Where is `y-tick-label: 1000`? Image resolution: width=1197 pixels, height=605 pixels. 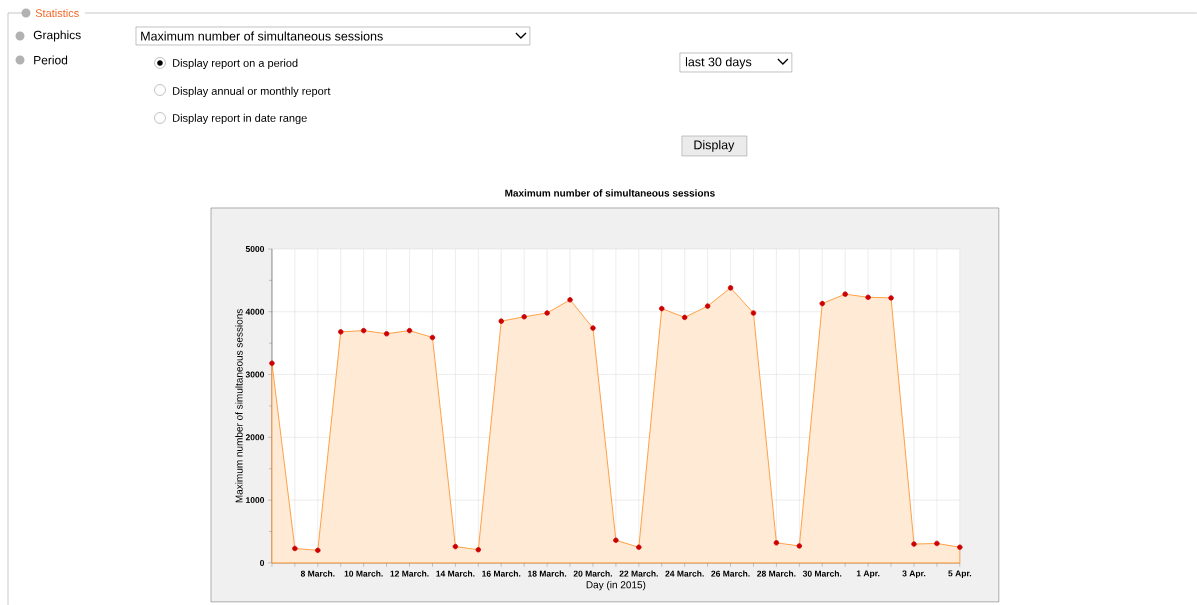 y-tick-label: 1000 is located at coordinates (255, 500).